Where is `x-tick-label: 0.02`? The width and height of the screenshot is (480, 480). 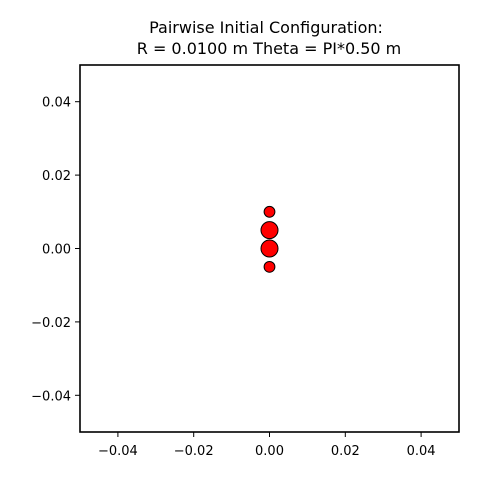
x-tick-label: 0.02 is located at coordinates (345, 451).